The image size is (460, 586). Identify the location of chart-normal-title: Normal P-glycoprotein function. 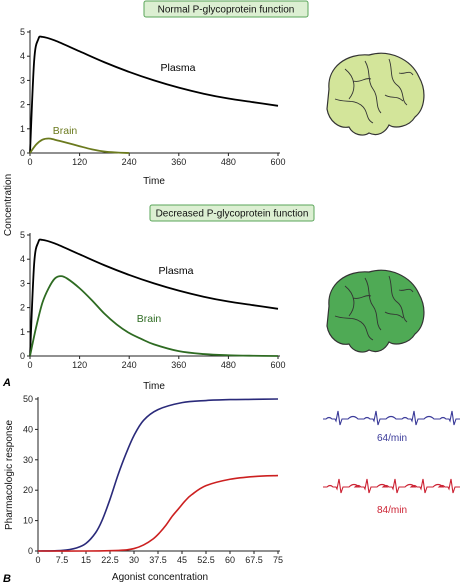
(226, 10).